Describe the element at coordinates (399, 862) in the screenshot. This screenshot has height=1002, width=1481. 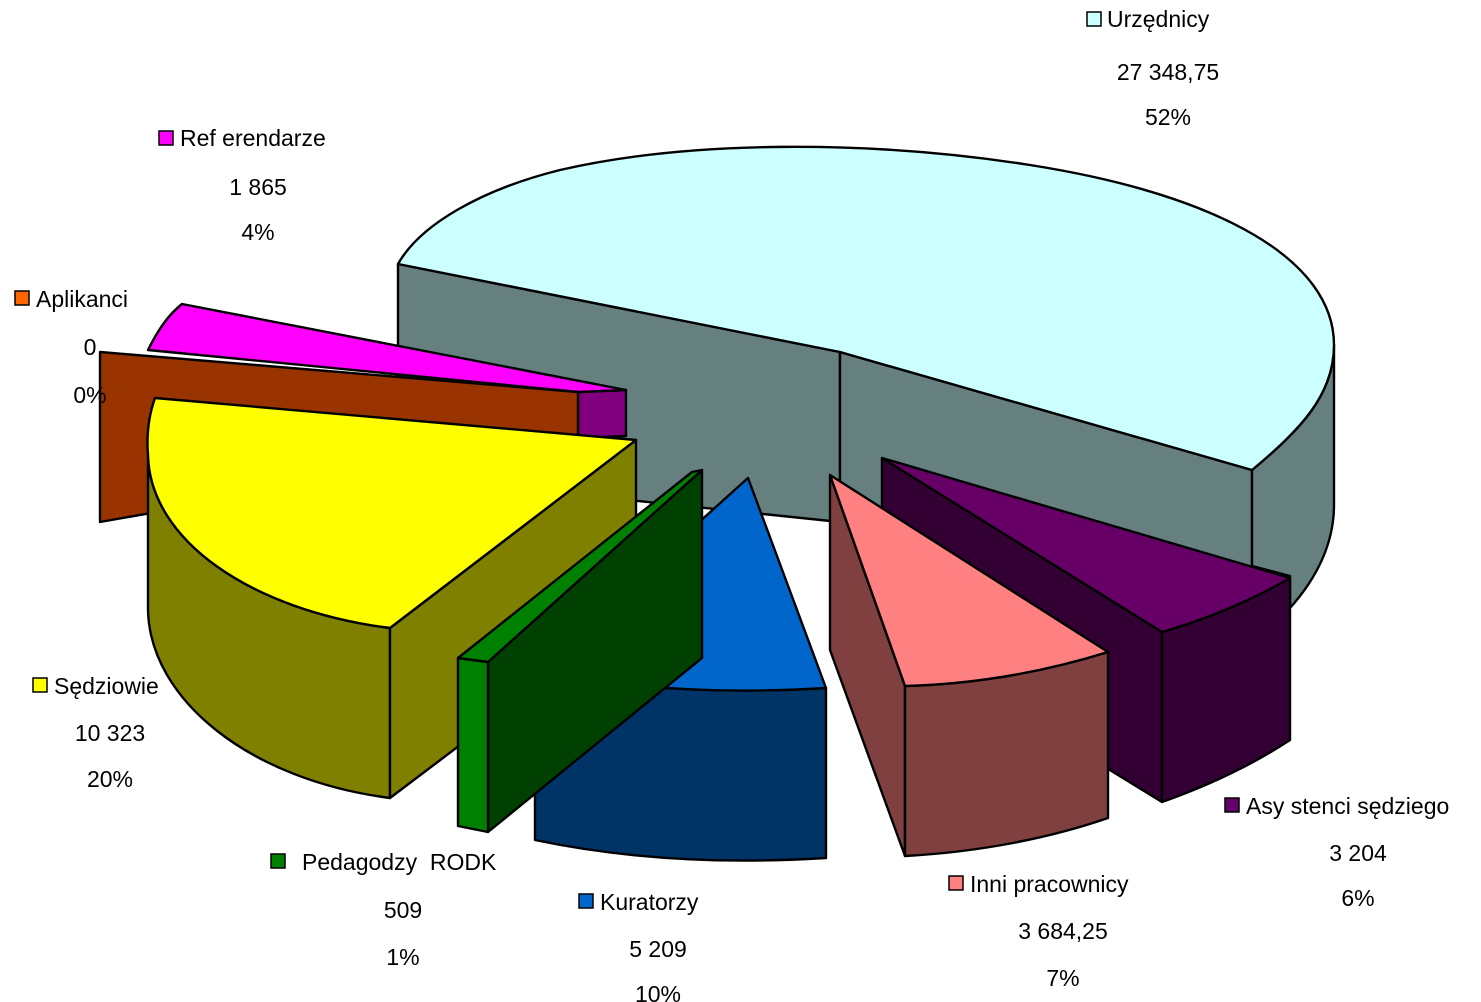
I see `label-pedagodzy-name: Pedagodzy RODK` at that location.